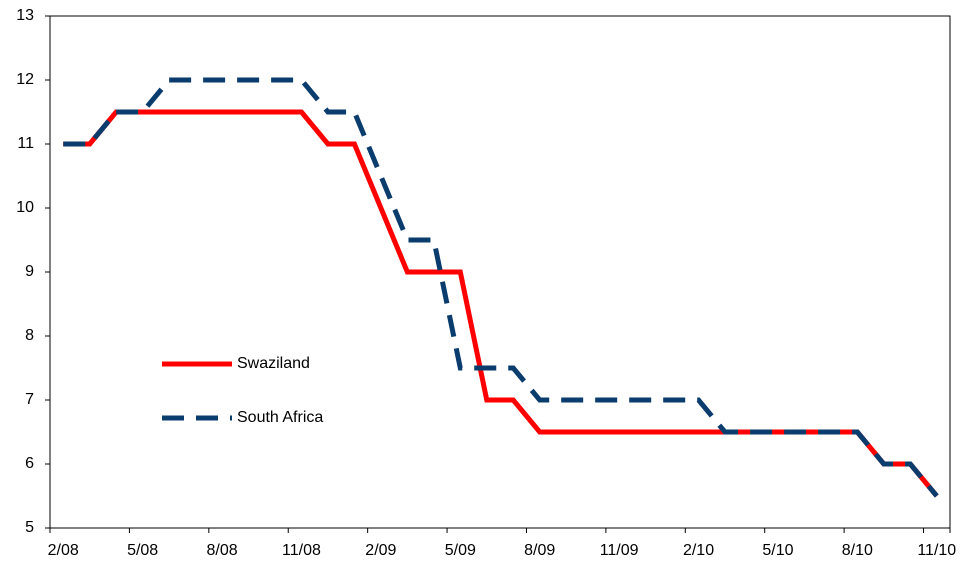 This screenshot has height=570, width=967. What do you see at coordinates (857, 550) in the screenshot?
I see `x-tick-label: 8/10` at bounding box center [857, 550].